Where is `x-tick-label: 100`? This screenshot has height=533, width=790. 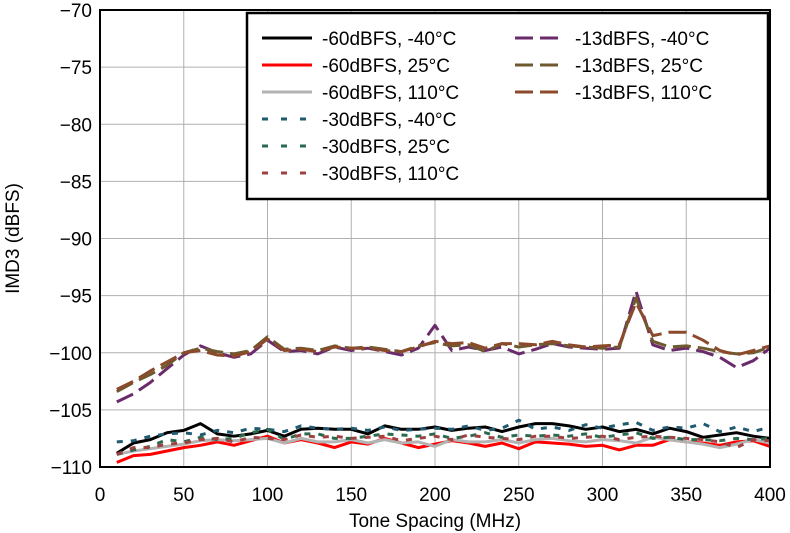 x-tick-label: 100 is located at coordinates (268, 495).